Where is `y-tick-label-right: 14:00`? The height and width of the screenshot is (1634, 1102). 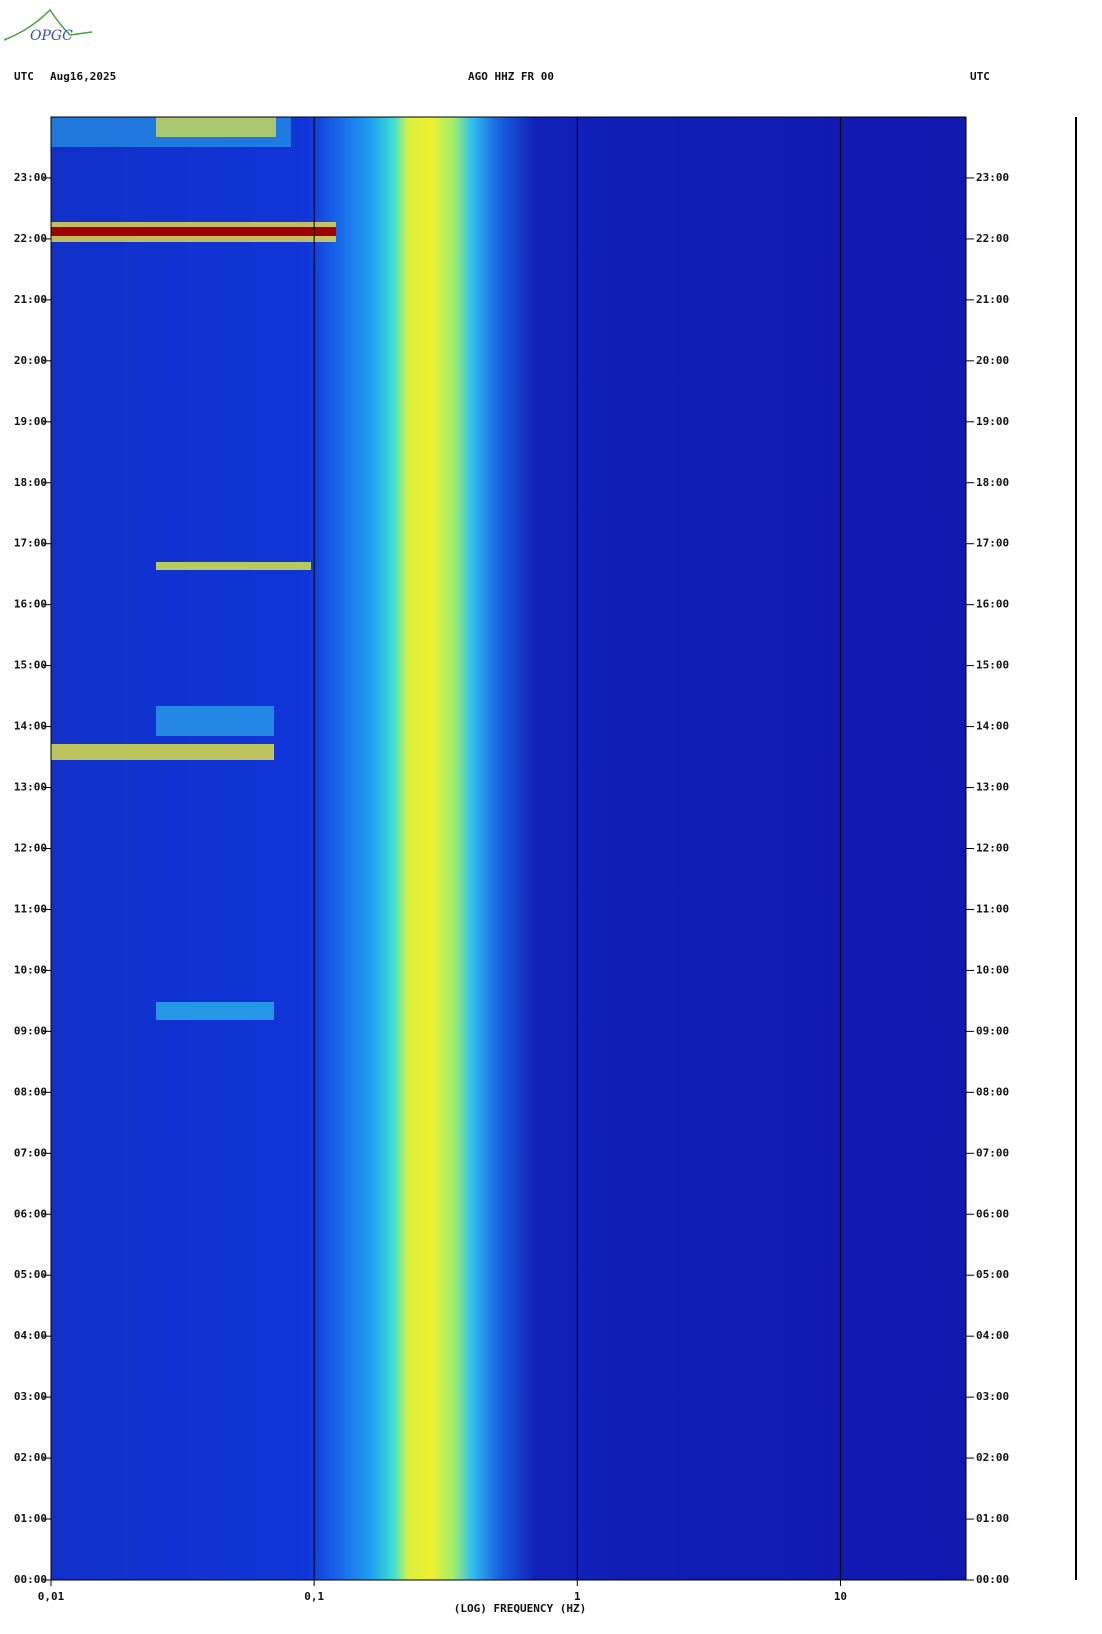 y-tick-label-right: 14:00 is located at coordinates (992, 726).